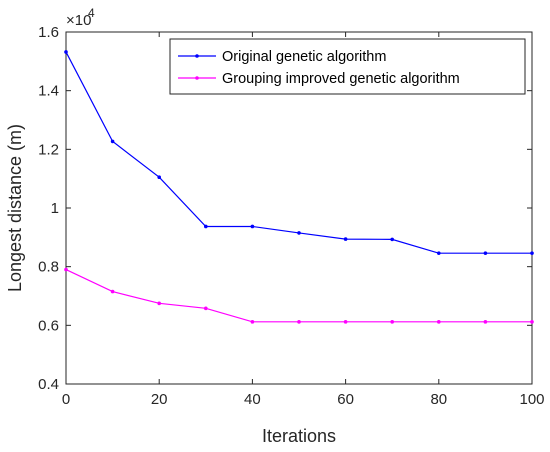  What do you see at coordinates (15, 208) in the screenshot?
I see `y-axis-label: Longest distance (m)` at bounding box center [15, 208].